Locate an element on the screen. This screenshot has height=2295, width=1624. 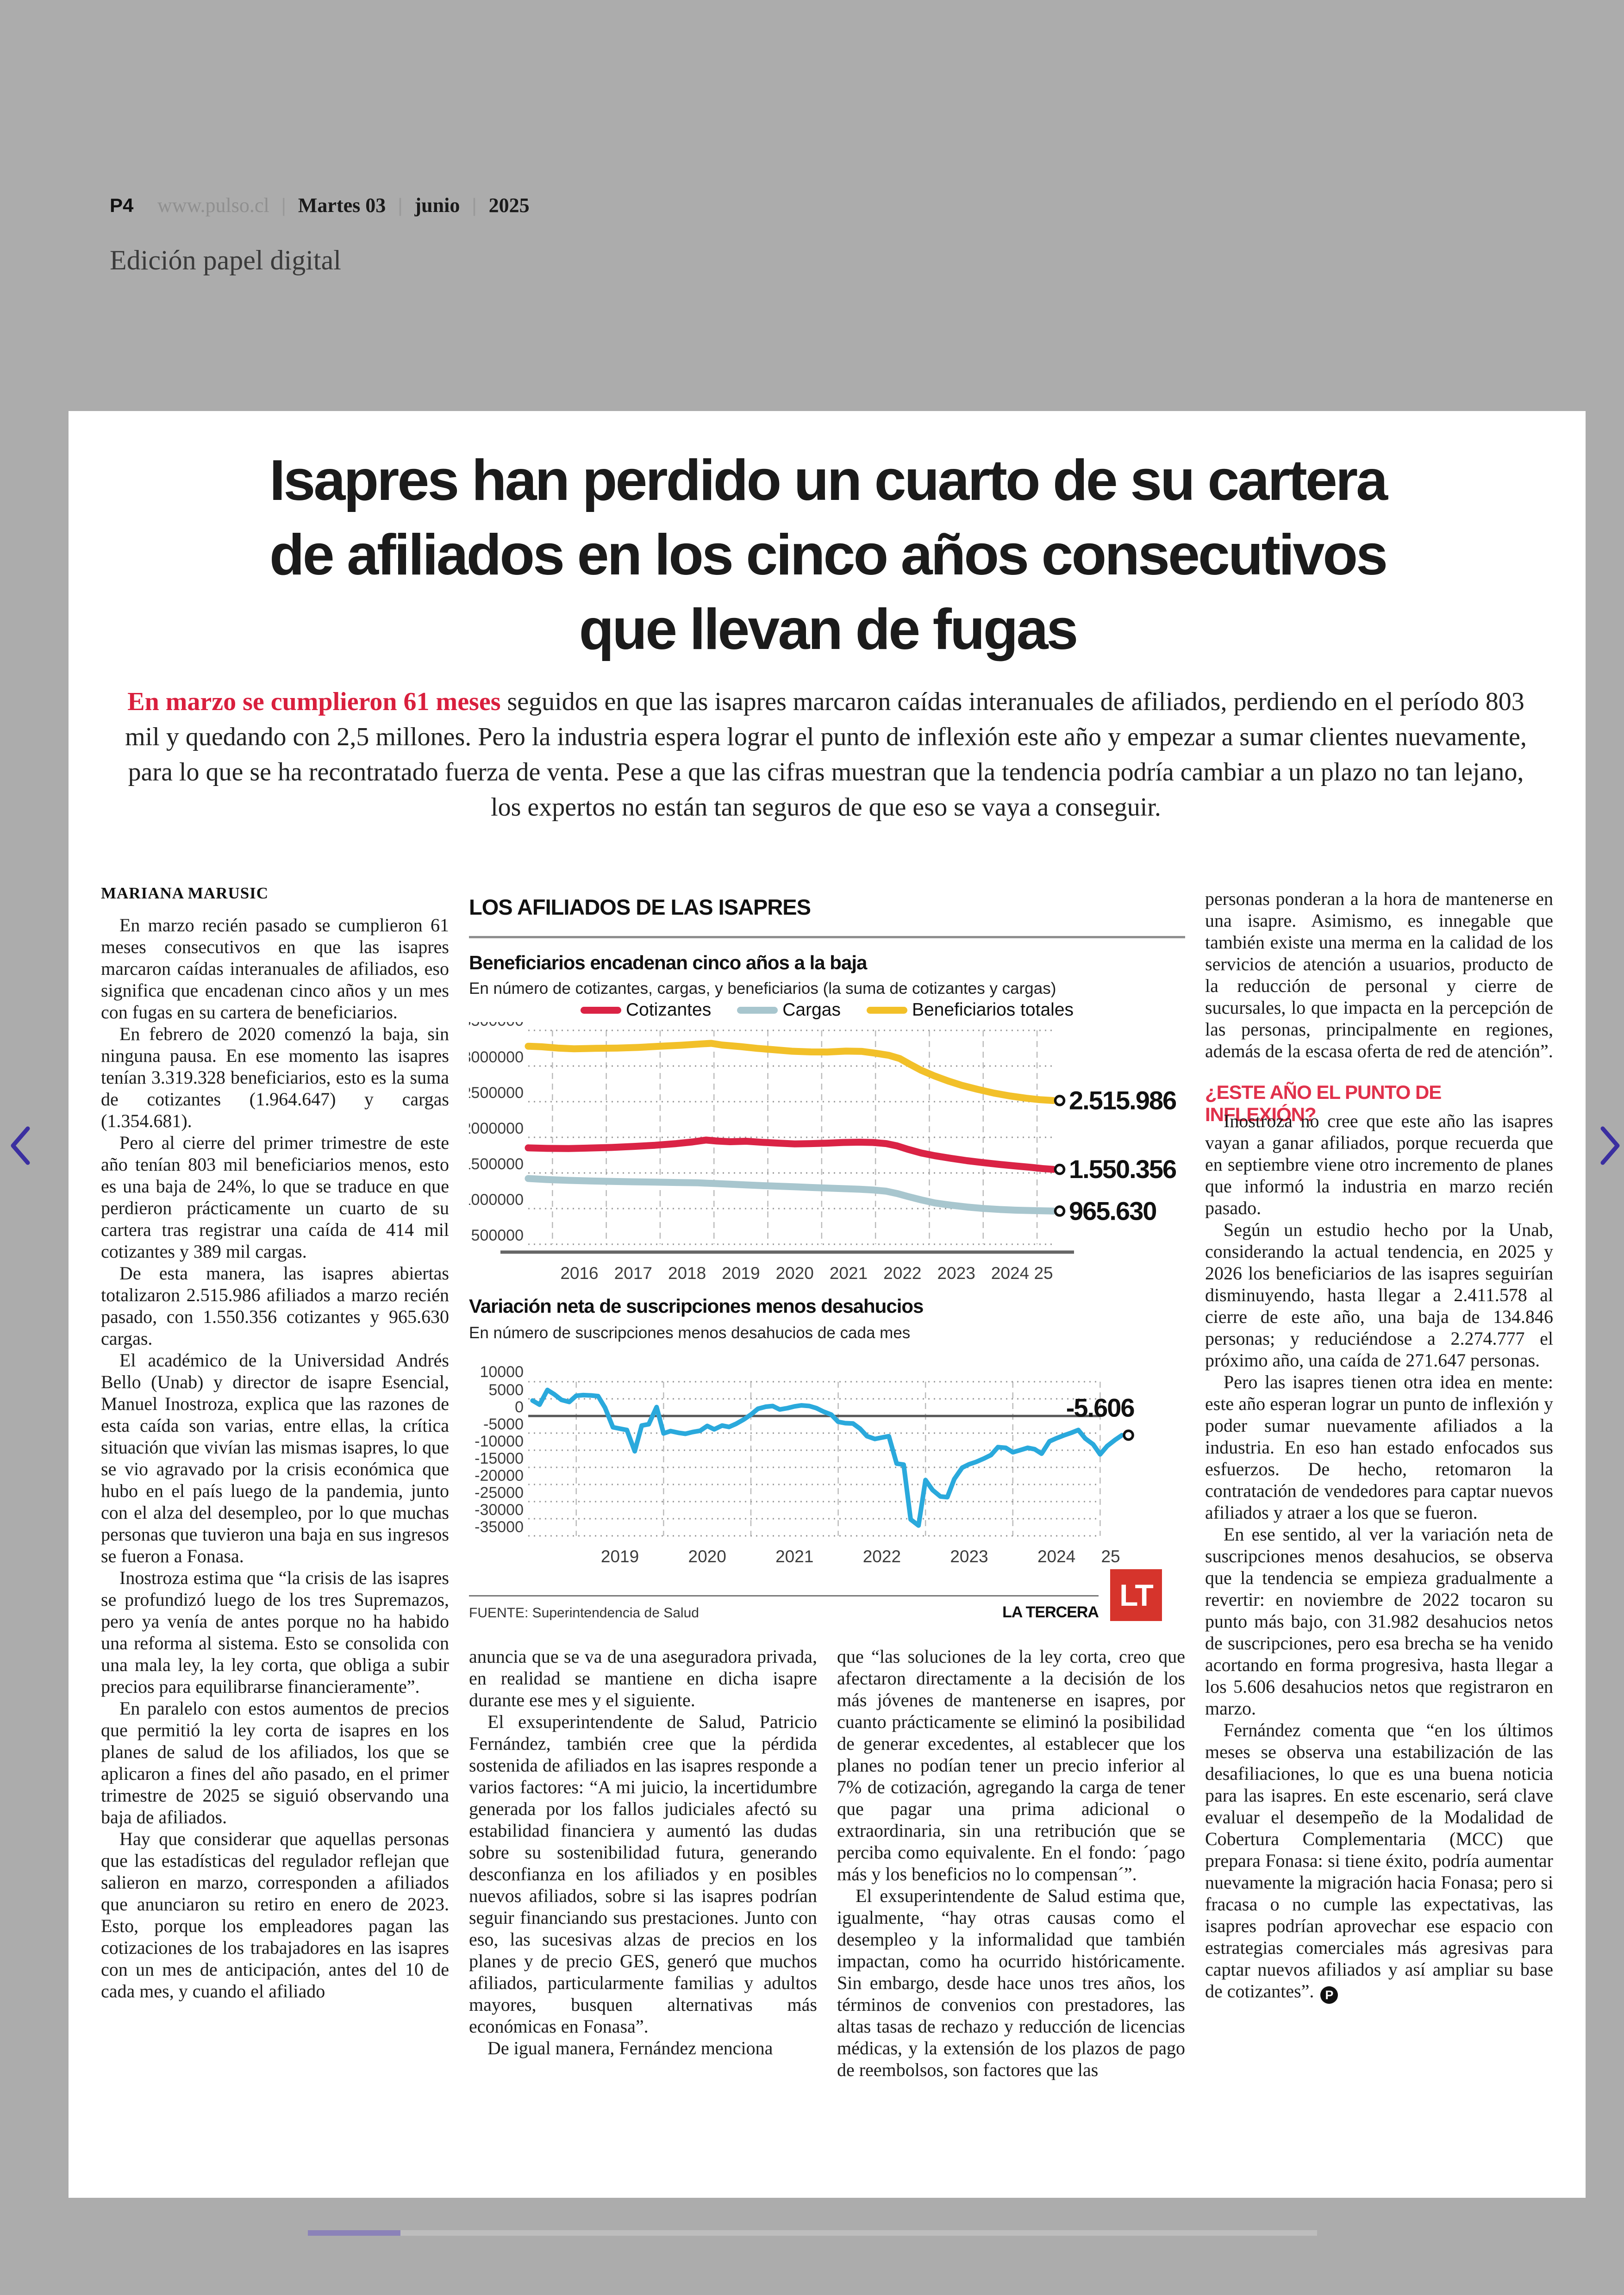
svg-text: 500000 is located at coordinates (497, 1235).